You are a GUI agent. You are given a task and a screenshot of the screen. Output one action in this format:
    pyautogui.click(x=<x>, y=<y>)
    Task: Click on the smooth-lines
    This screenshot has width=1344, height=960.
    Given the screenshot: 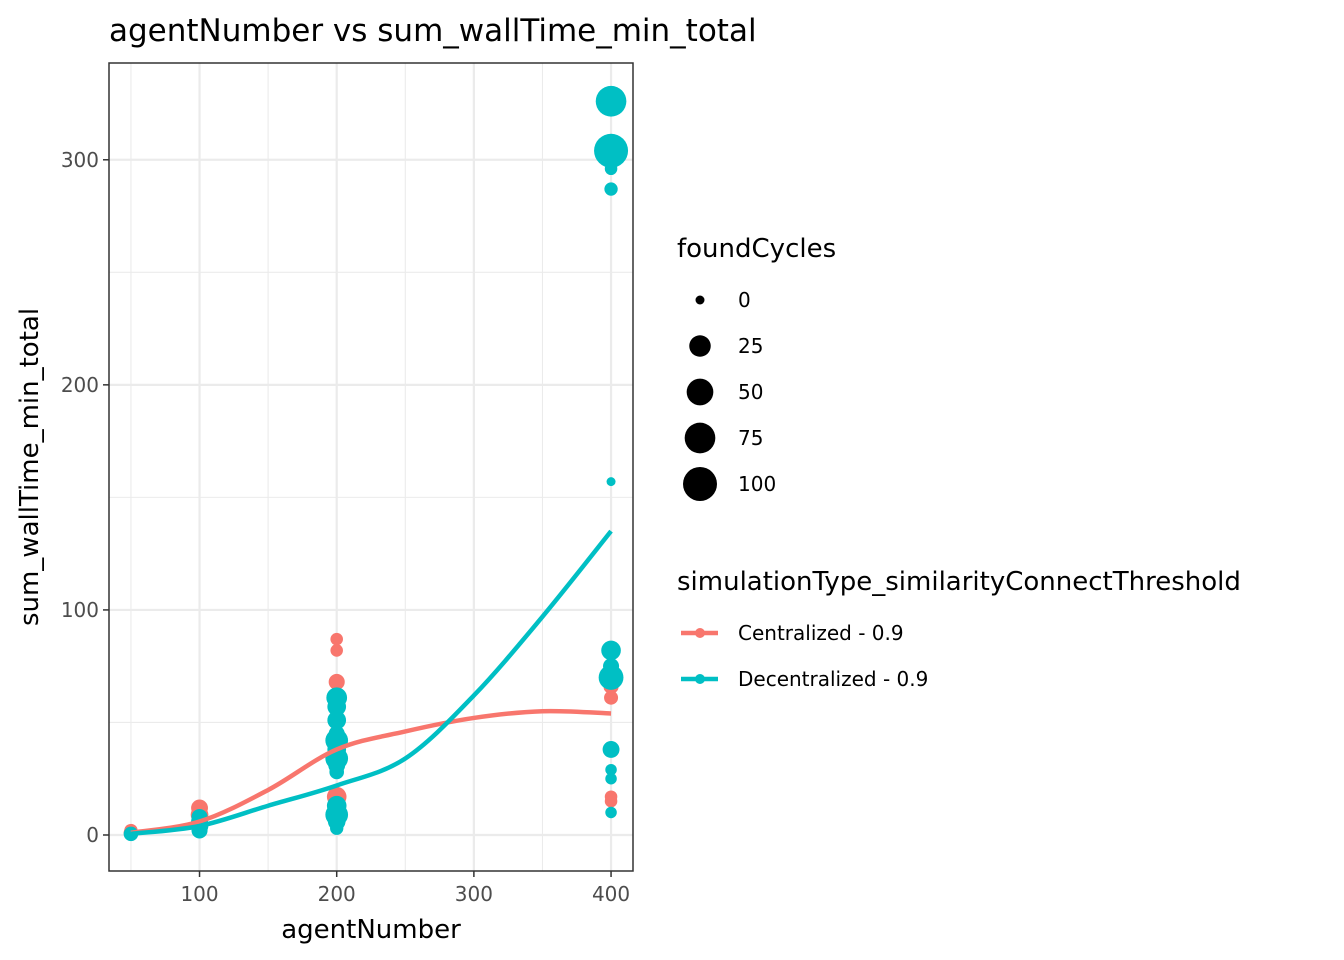 What is the action you would take?
    pyautogui.click(x=371, y=683)
    